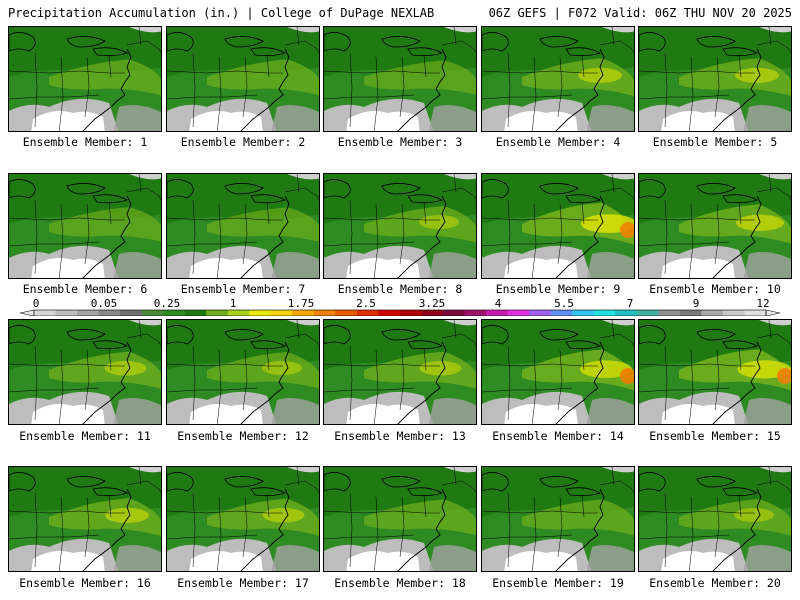 The width and height of the screenshot is (800, 600). What do you see at coordinates (715, 436) in the screenshot?
I see `ensemble-member-label: Ensemble Member: 15` at bounding box center [715, 436].